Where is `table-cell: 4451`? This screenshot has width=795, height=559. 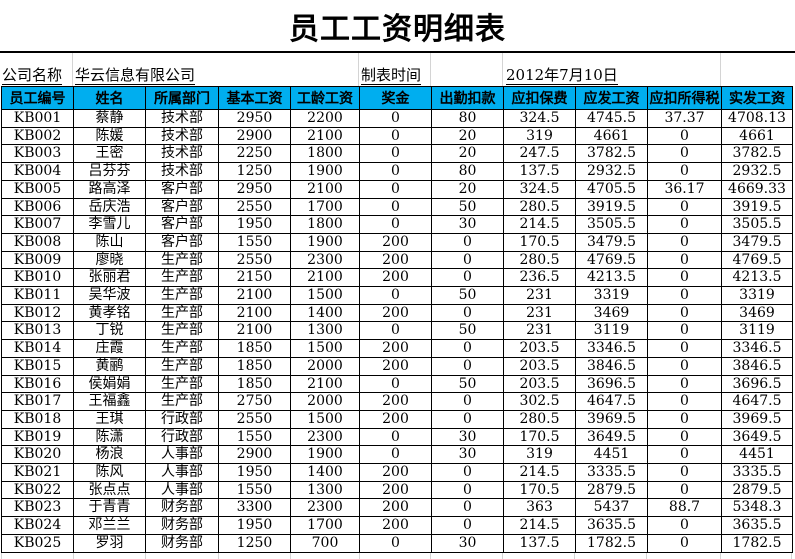 table-cell: 4451 is located at coordinates (757, 455).